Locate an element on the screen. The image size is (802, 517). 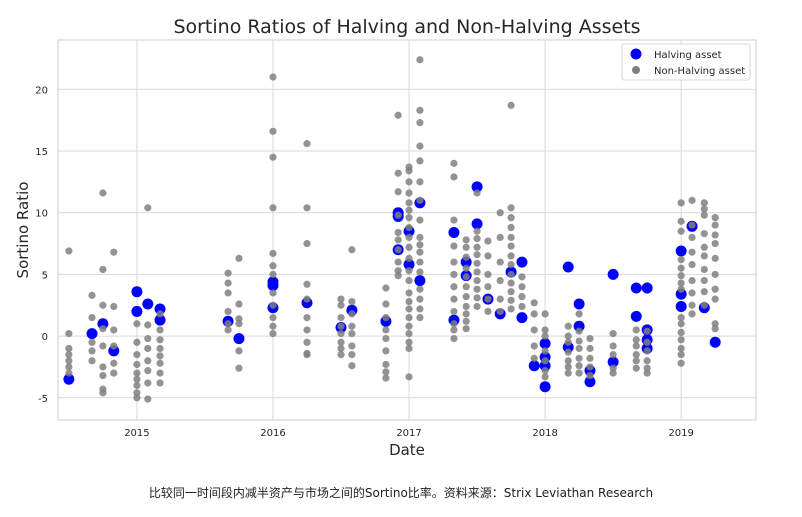
legend: Halving asset Non-Halving asset is located at coordinates (686, 62).